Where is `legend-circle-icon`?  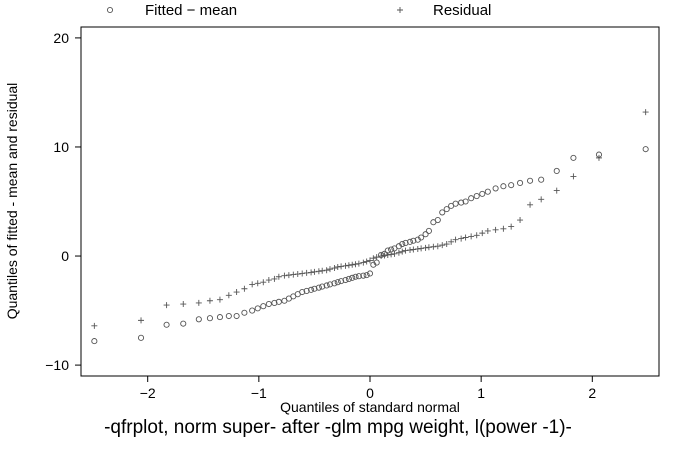 legend-circle-icon is located at coordinates (110, 10).